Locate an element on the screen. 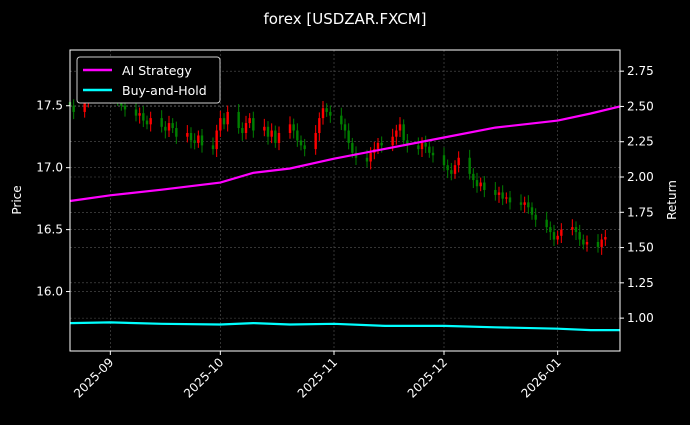  left-tick-label: 16.5 is located at coordinates (49, 230).